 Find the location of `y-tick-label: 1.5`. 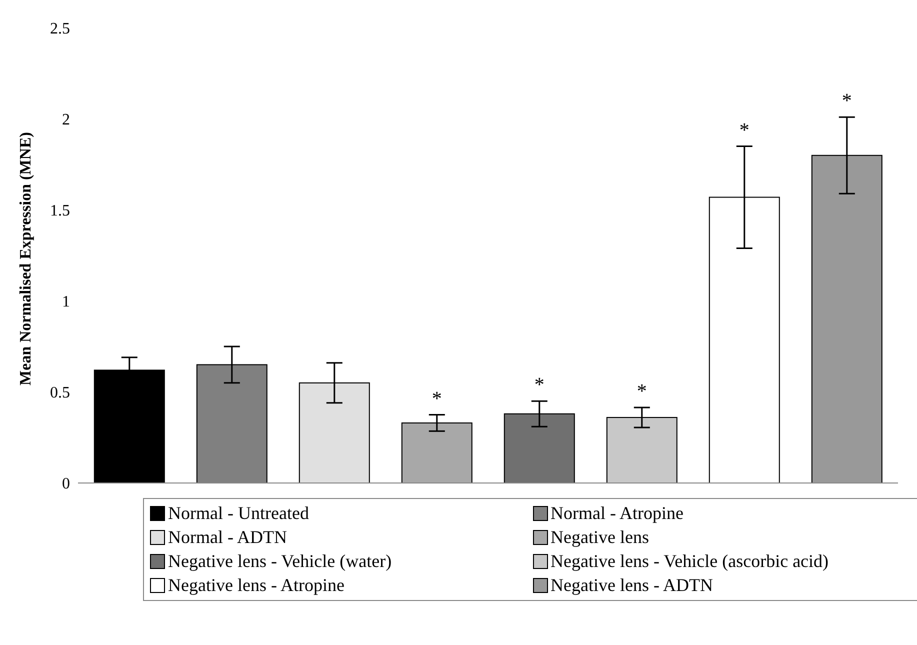

y-tick-label: 1.5 is located at coordinates (60, 211).